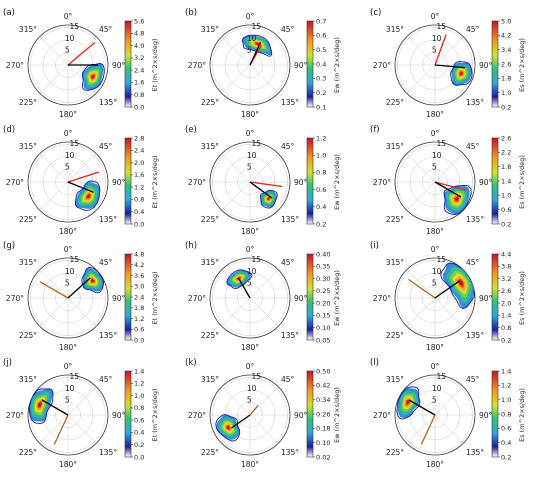  Describe the element at coordinates (506, 79) in the screenshot. I see `colorbar-tick-label: 1.8` at that location.